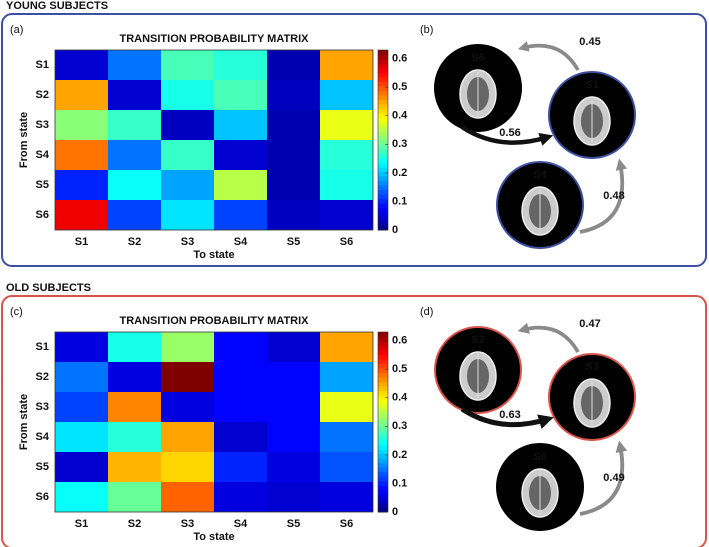 Image resolution: width=709 pixels, height=547 pixels. Describe the element at coordinates (214, 321) in the screenshot. I see `chart-title: TRANSITION PROBABILITY MATRIX` at that location.